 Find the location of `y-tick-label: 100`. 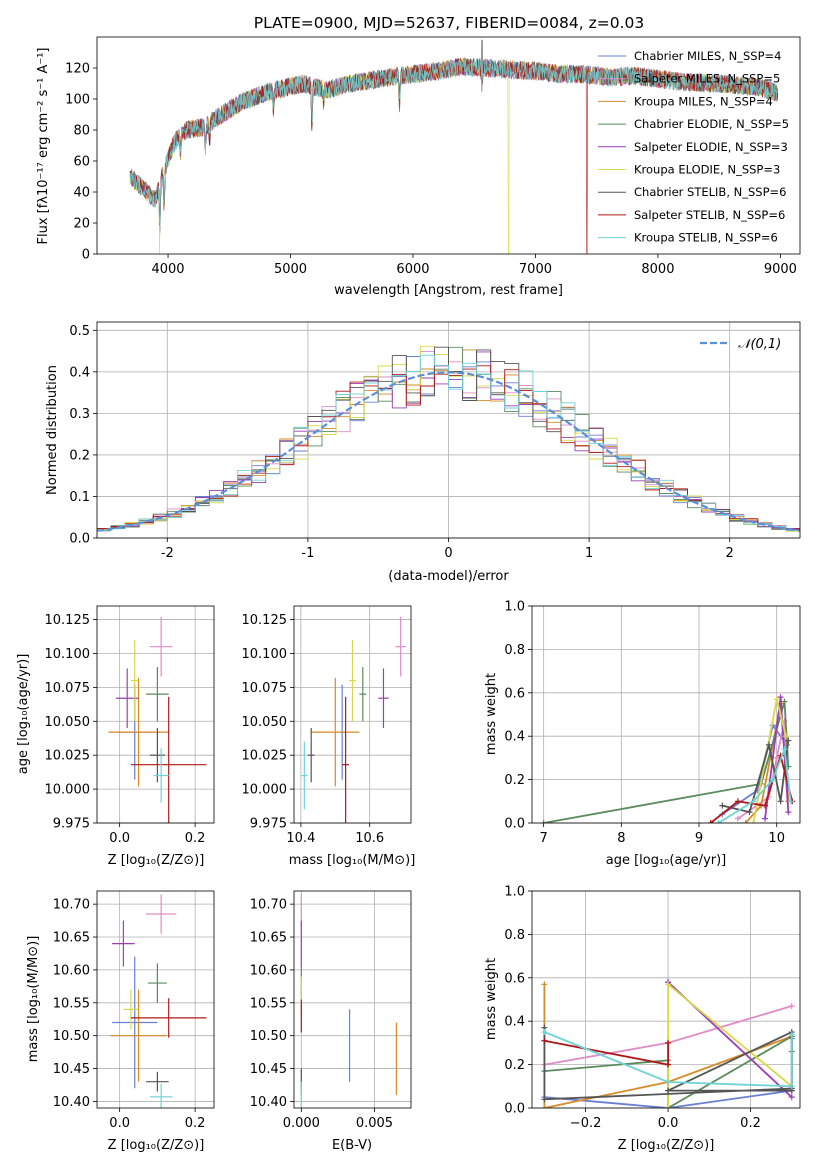

y-tick-label: 100 is located at coordinates (77, 100).